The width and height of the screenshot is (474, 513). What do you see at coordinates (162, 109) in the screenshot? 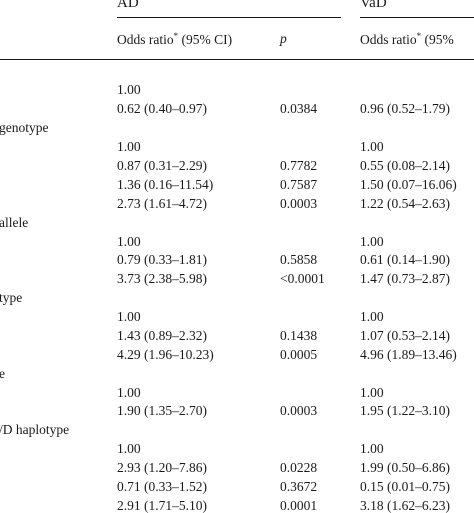
I see `cell-or-ad: 0.62 (0.40–0.97)` at bounding box center [162, 109].